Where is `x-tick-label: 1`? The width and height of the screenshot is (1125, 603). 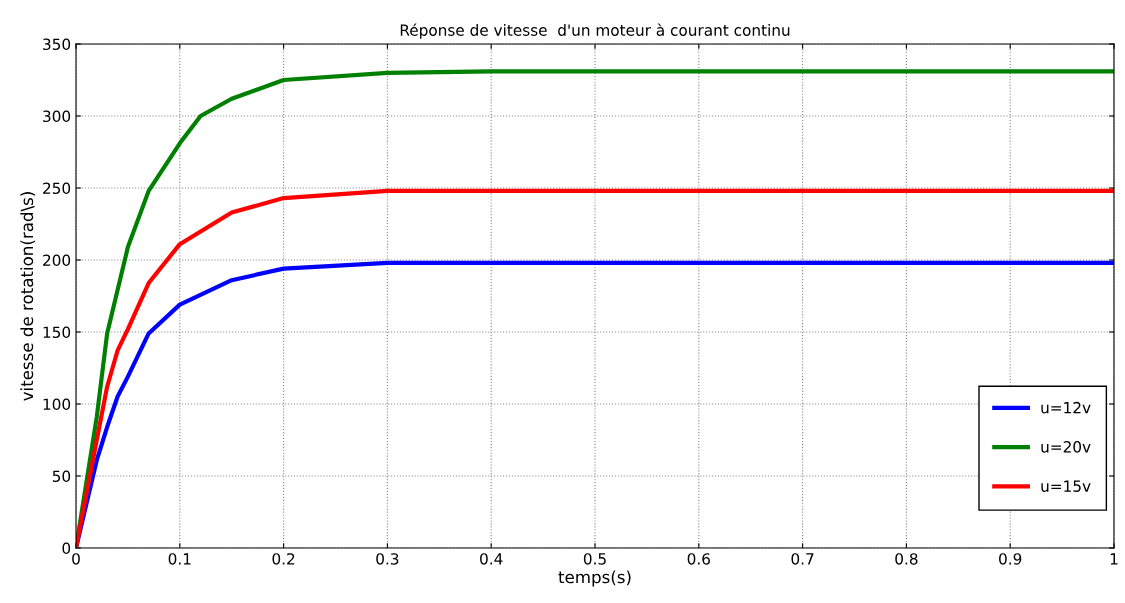 x-tick-label: 1 is located at coordinates (1114, 559).